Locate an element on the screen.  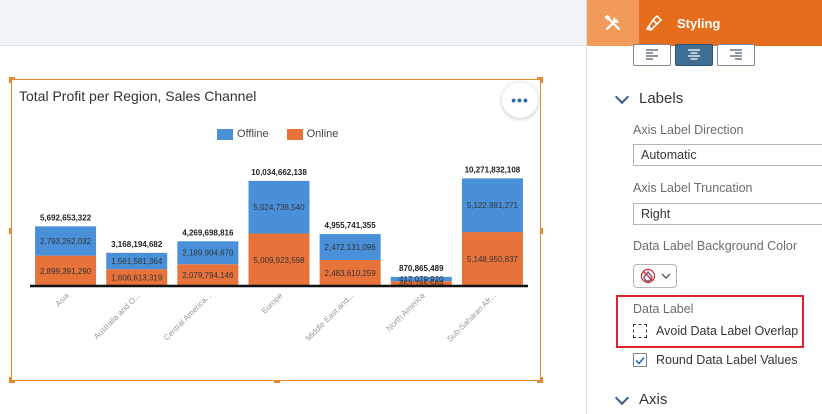
axis-label-truncation-label: Axis Label Truncation is located at coordinates (693, 188).